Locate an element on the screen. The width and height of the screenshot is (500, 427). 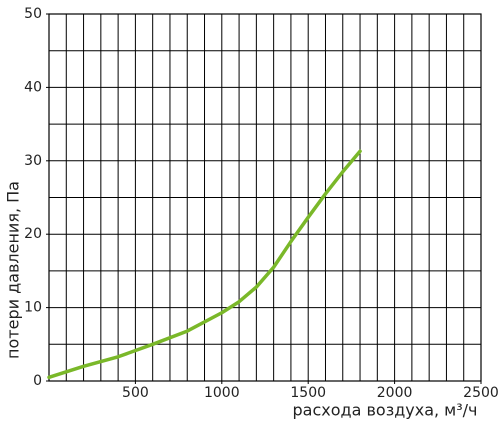
x-tick-label: 2000 is located at coordinates (395, 393).